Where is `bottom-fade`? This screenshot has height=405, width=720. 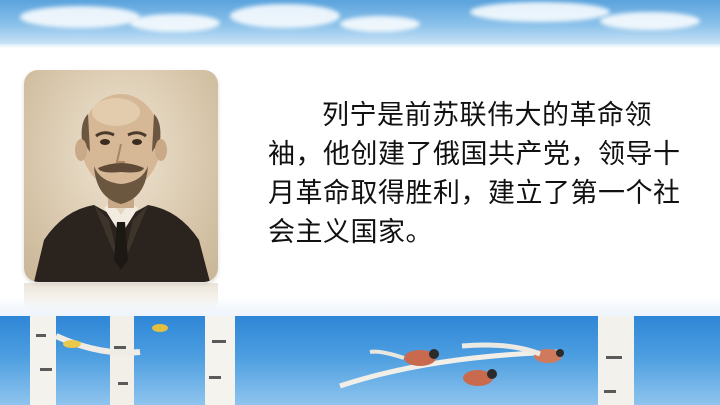
bottom-fade is located at coordinates (360, 307).